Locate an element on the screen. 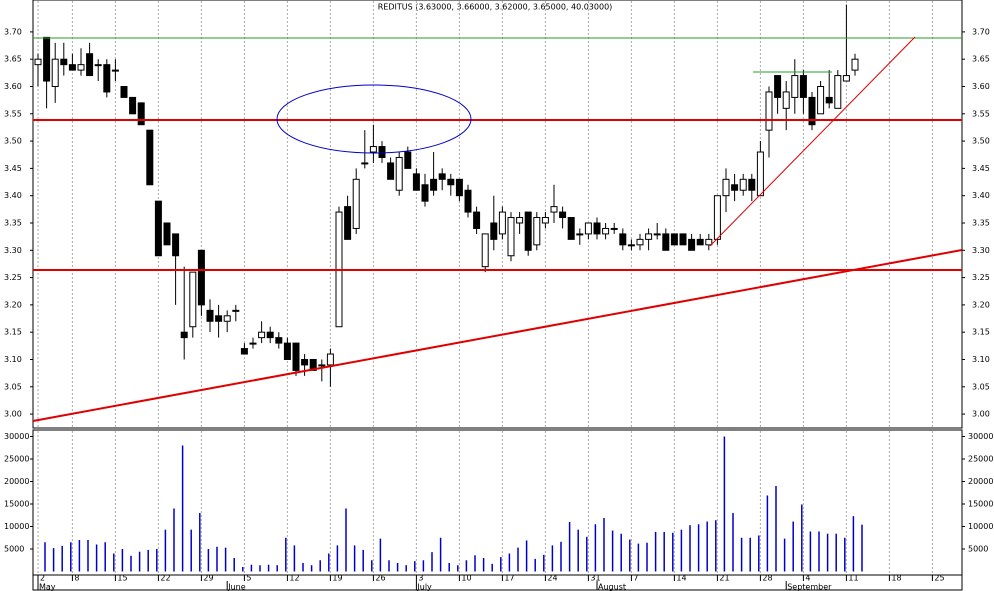  x-tick-label: 15 is located at coordinates (122, 578).